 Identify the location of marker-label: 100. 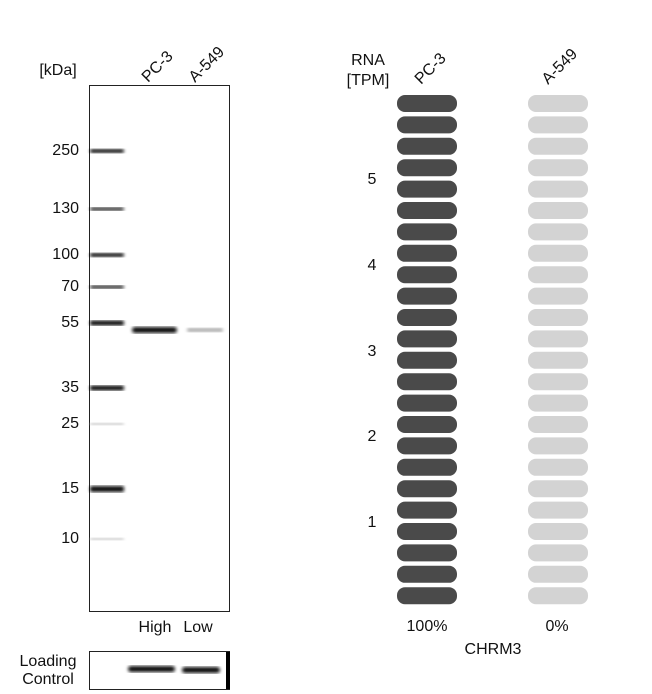
(65, 254).